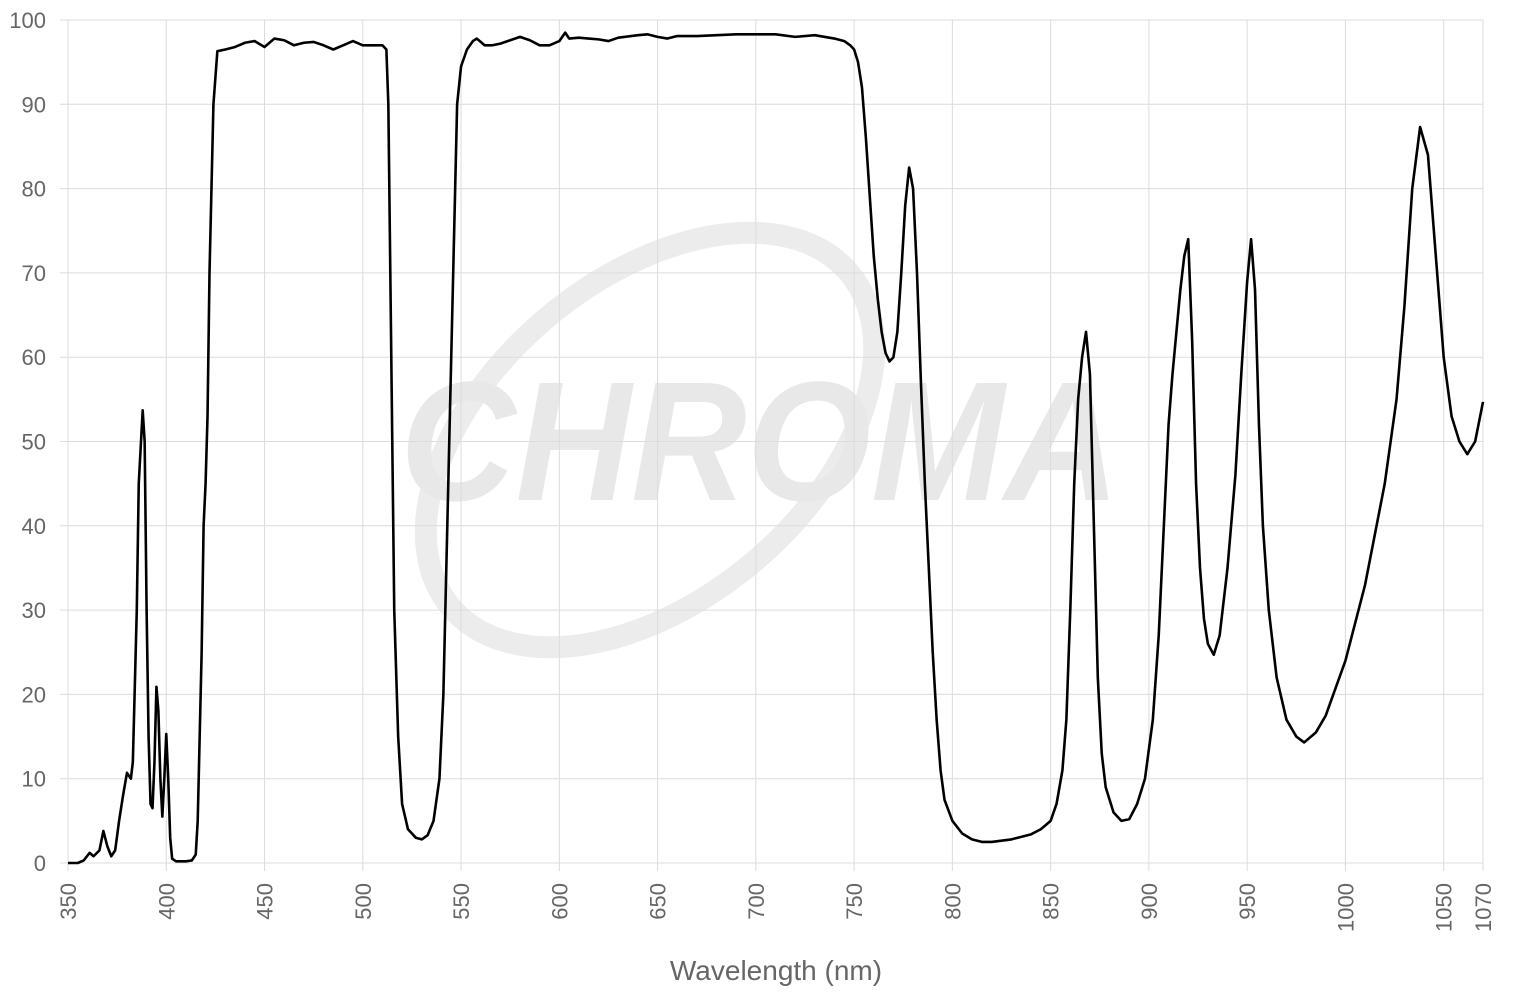 The width and height of the screenshot is (1520, 1000). Describe the element at coordinates (756, 901) in the screenshot. I see `x-tick-label: 700` at that location.